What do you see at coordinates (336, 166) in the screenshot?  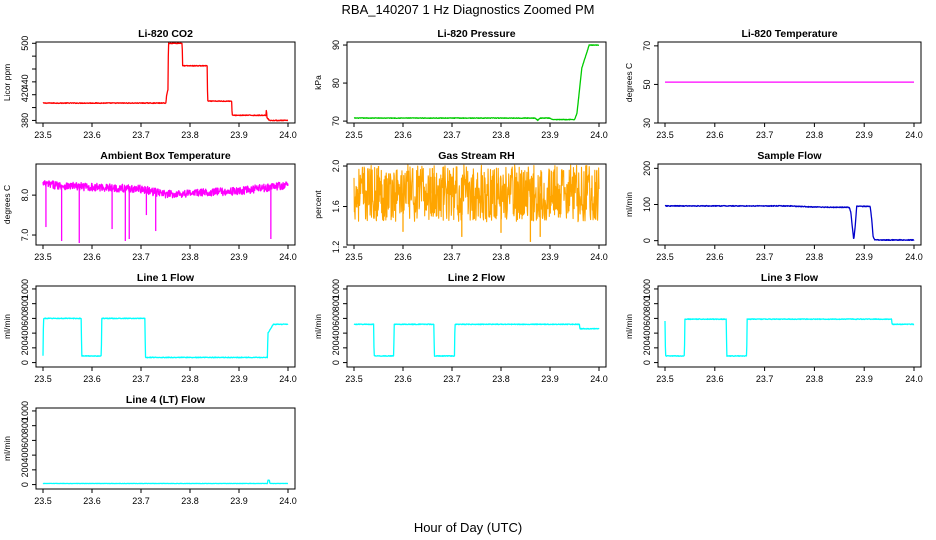 I see `y-tick-label: 2.0` at bounding box center [336, 166].